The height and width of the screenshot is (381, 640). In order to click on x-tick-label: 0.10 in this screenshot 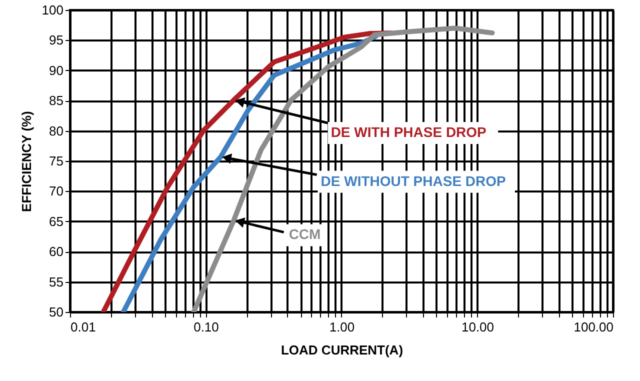, I will do `click(206, 327)`.